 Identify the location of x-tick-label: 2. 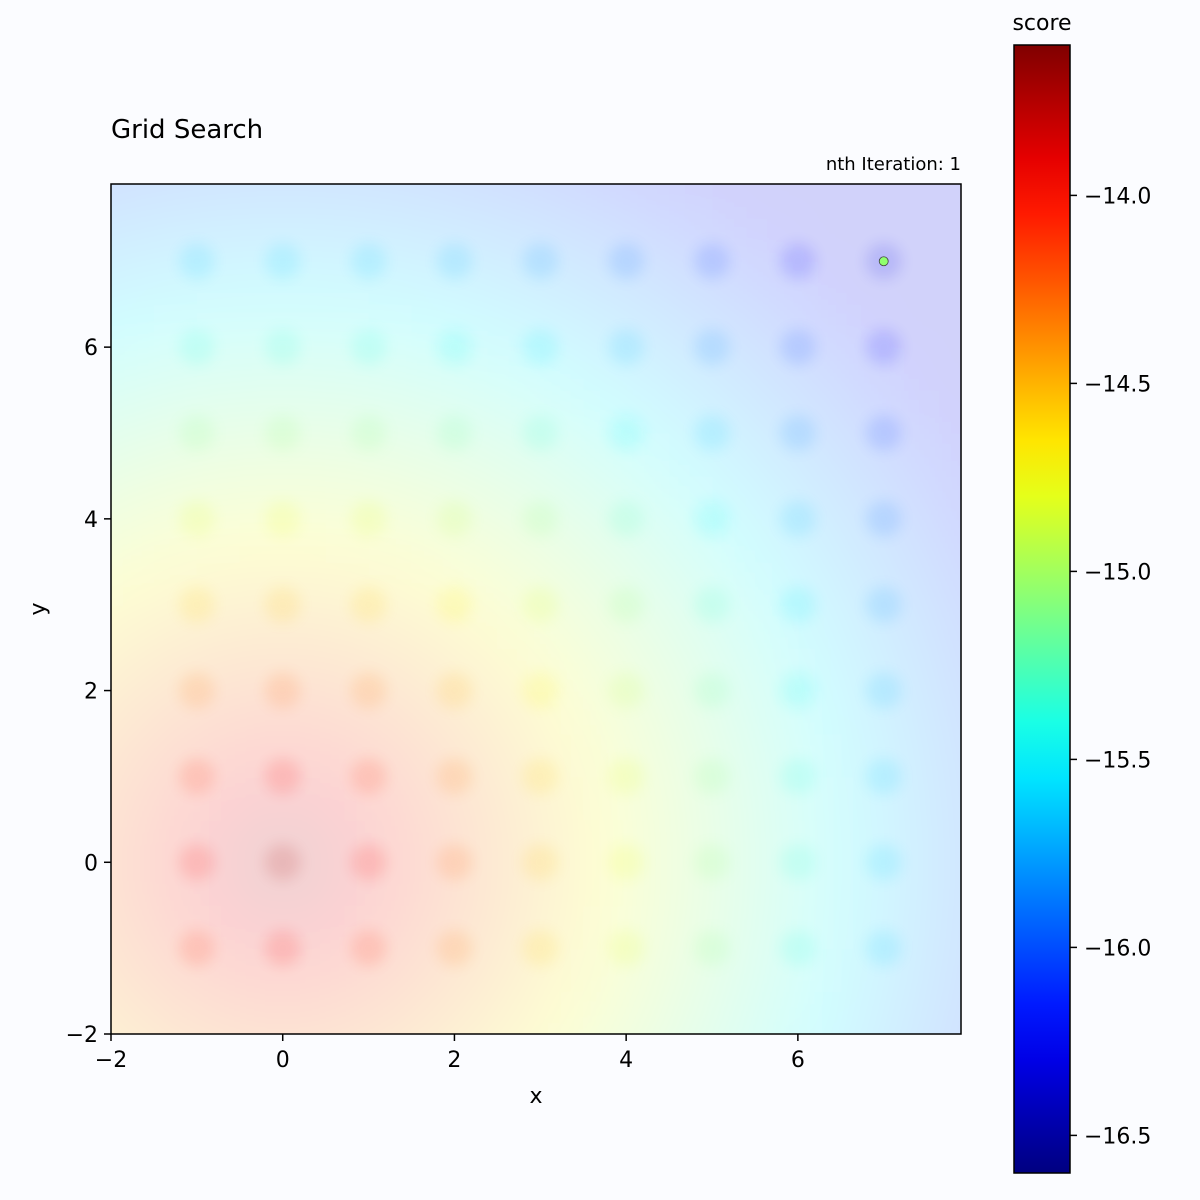
(454, 1060).